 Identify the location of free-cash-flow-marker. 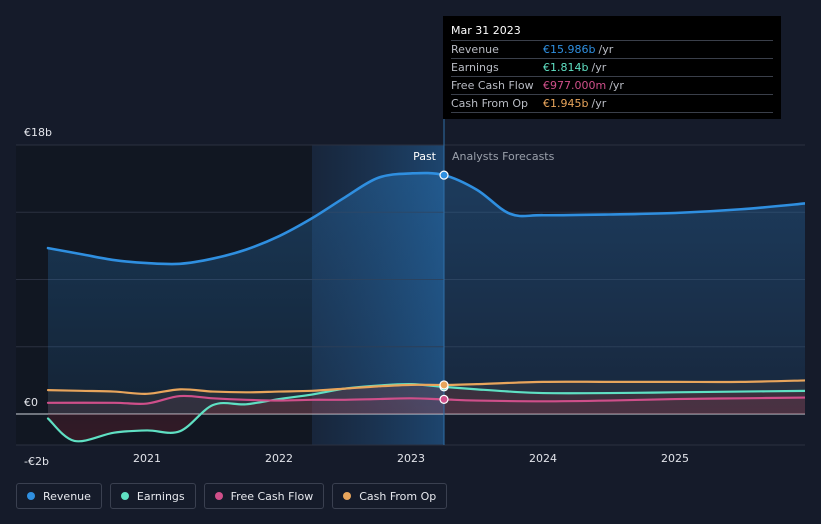
(444, 399).